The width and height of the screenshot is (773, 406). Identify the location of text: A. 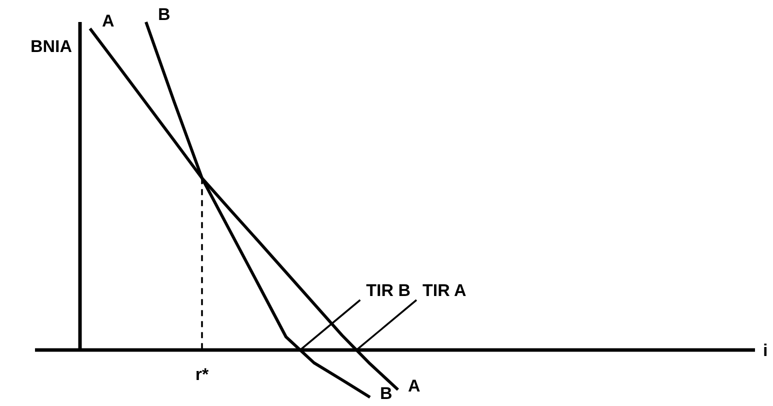
(414, 386).